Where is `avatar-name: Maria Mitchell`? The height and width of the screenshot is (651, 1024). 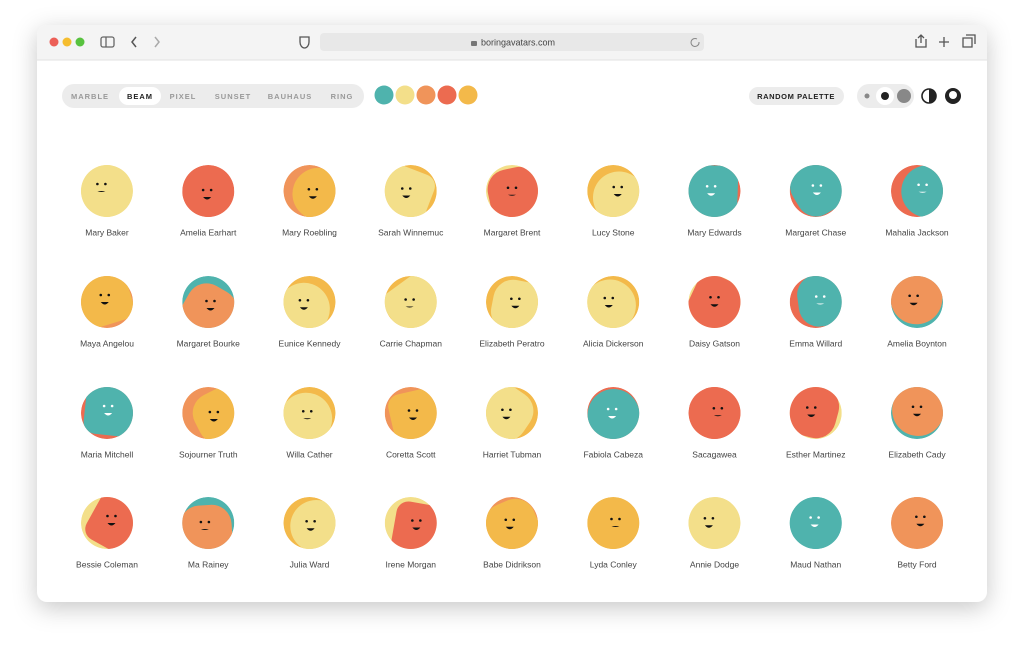
avatar-name: Maria Mitchell is located at coordinates (107, 454).